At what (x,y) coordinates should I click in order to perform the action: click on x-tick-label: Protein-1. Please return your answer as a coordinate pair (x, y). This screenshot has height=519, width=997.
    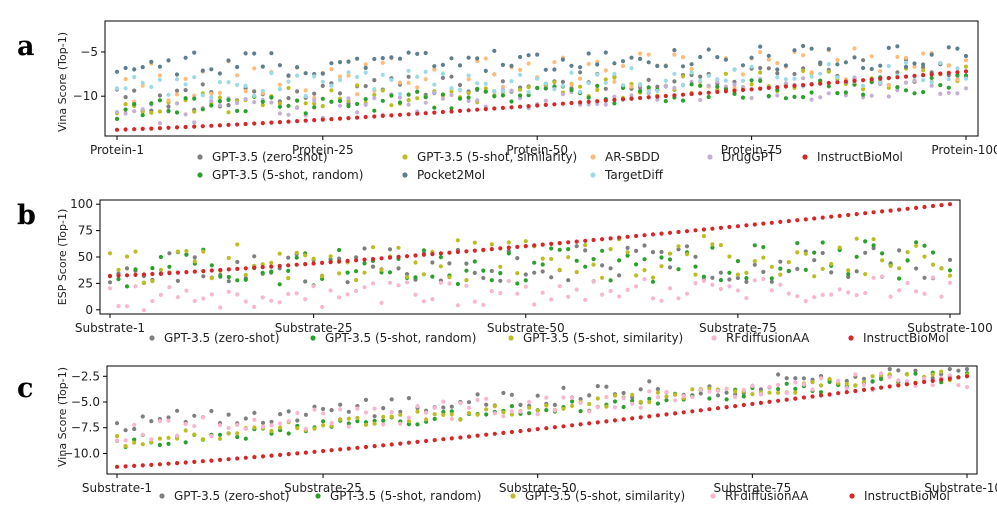
    Looking at the image, I should click on (117, 150).